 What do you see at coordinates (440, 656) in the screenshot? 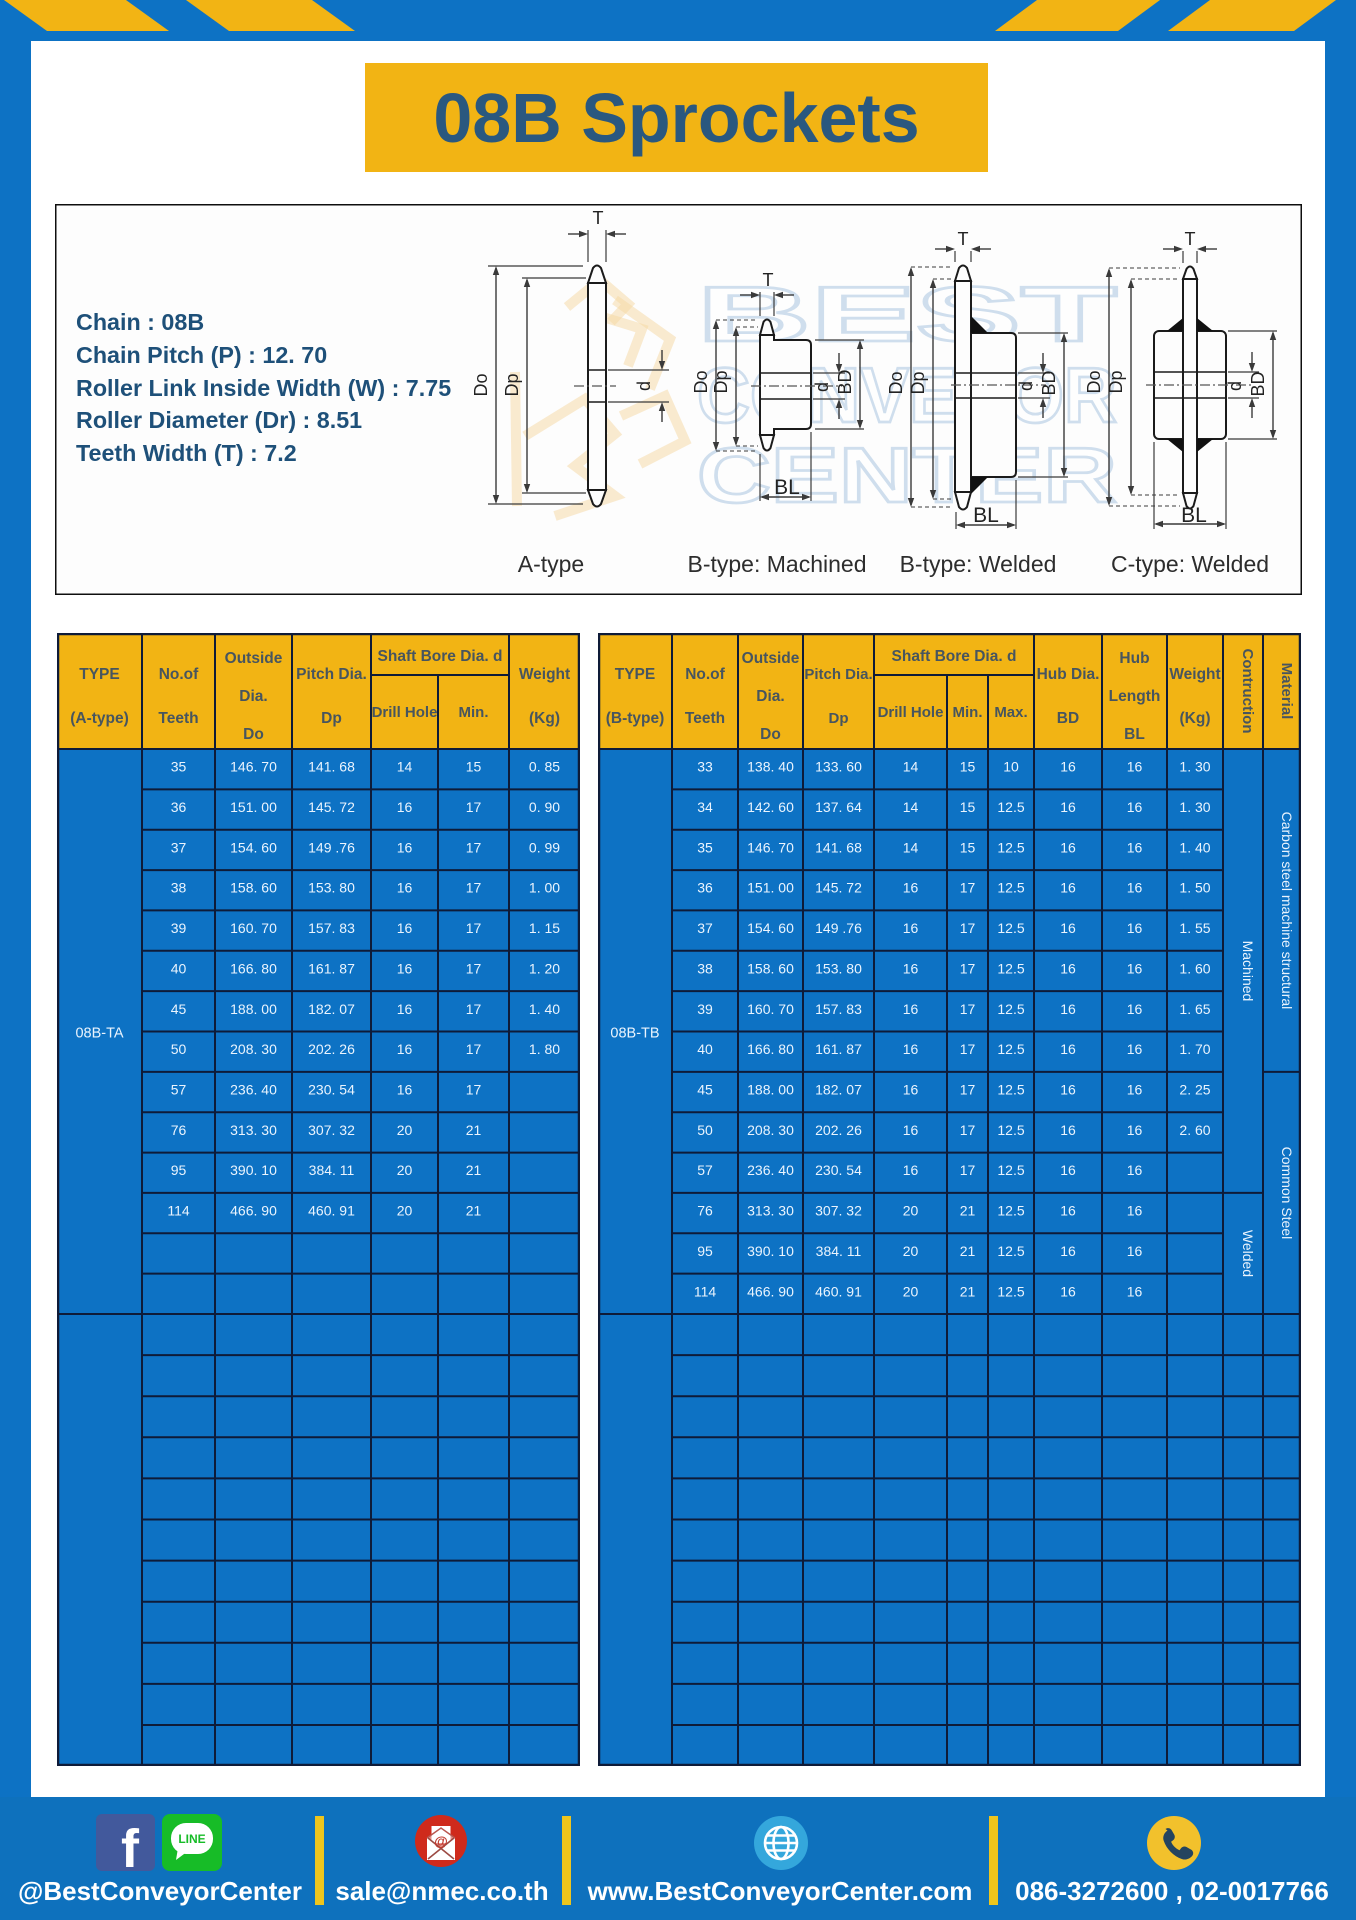
I see `svg-text: Shaft Bore Dia. d` at bounding box center [440, 656].